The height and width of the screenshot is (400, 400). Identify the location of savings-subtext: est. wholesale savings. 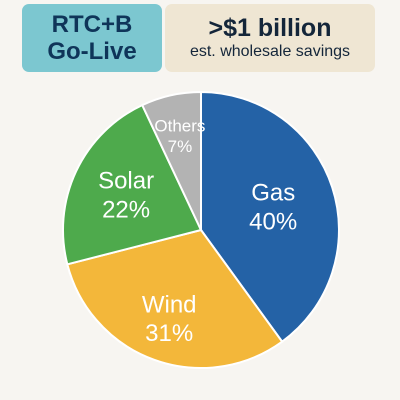
(270, 51).